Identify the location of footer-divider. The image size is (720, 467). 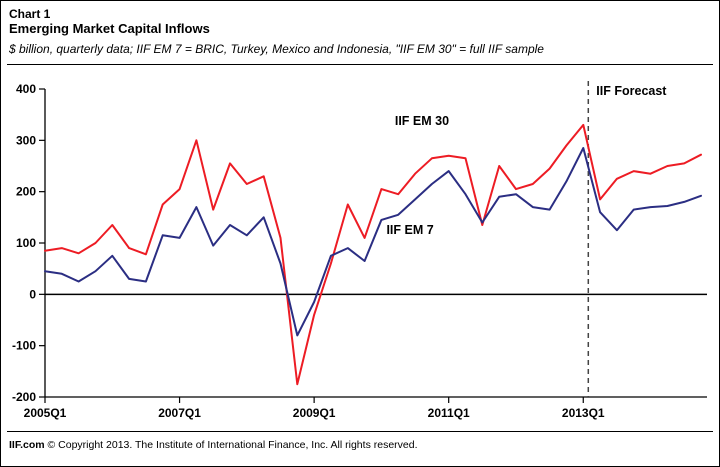
(360, 431).